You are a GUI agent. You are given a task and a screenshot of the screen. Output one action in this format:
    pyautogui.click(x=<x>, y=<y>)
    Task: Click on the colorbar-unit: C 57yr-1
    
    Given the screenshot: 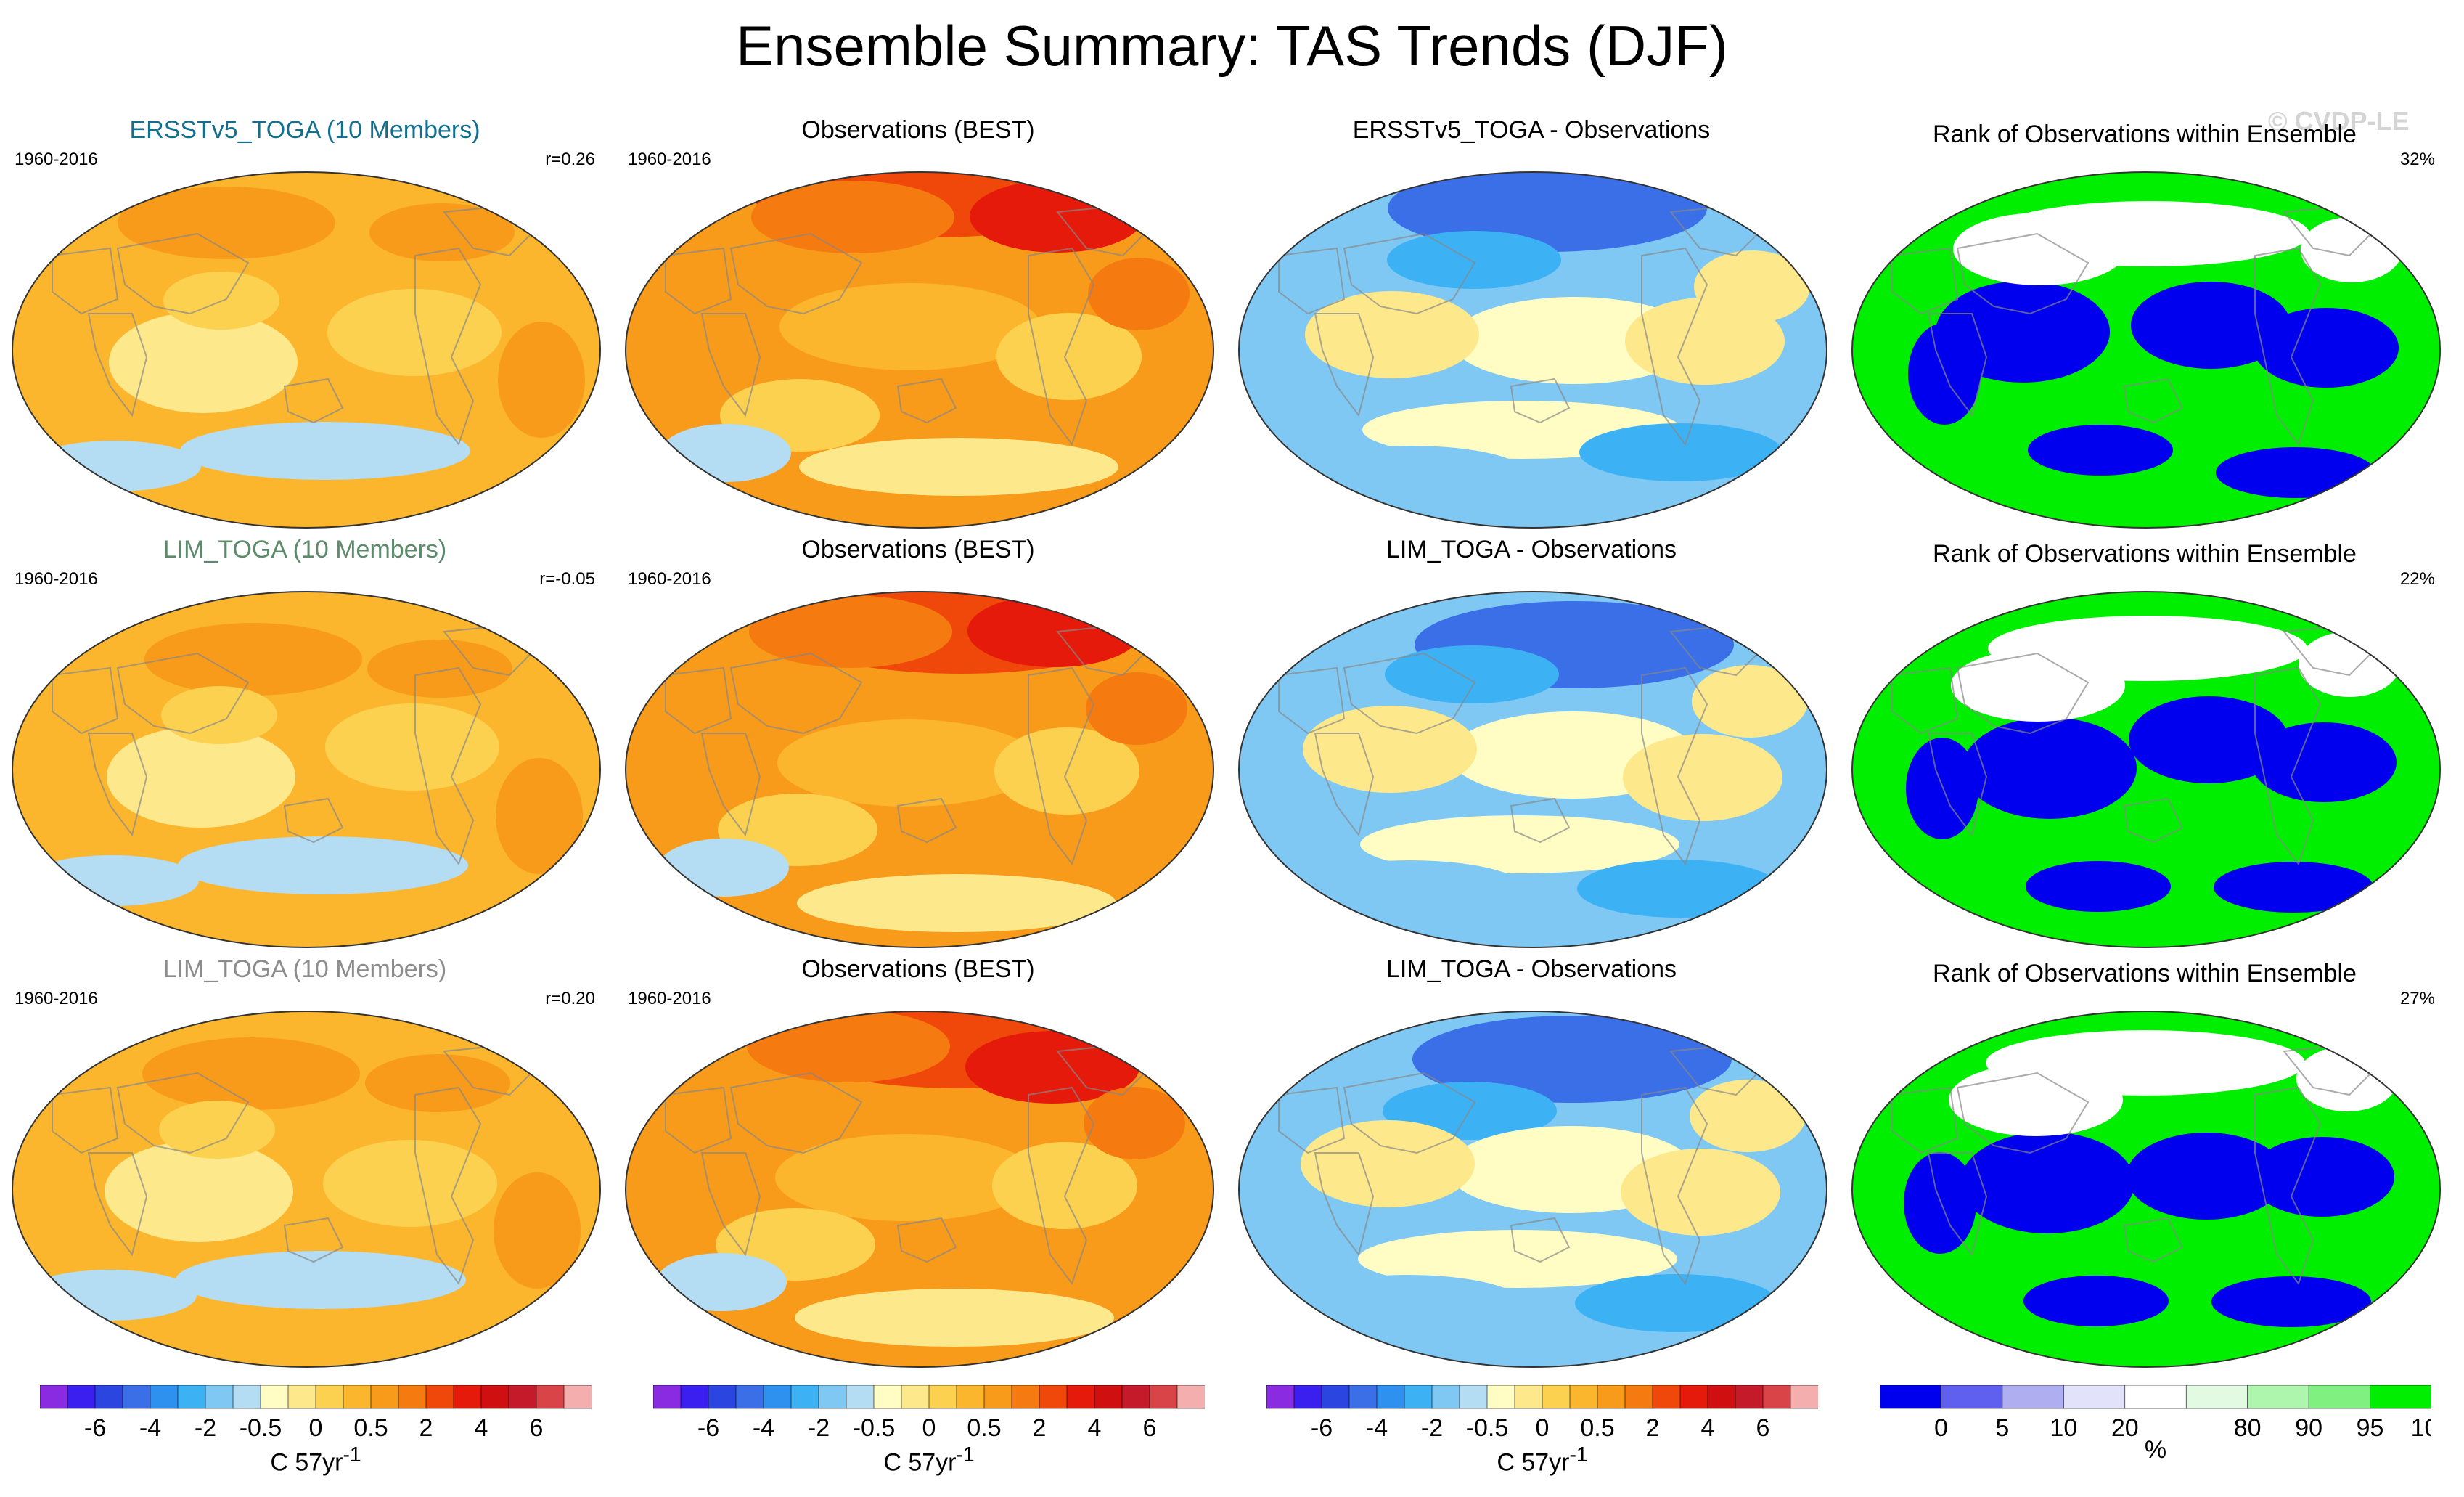 What is the action you would take?
    pyautogui.click(x=929, y=1460)
    